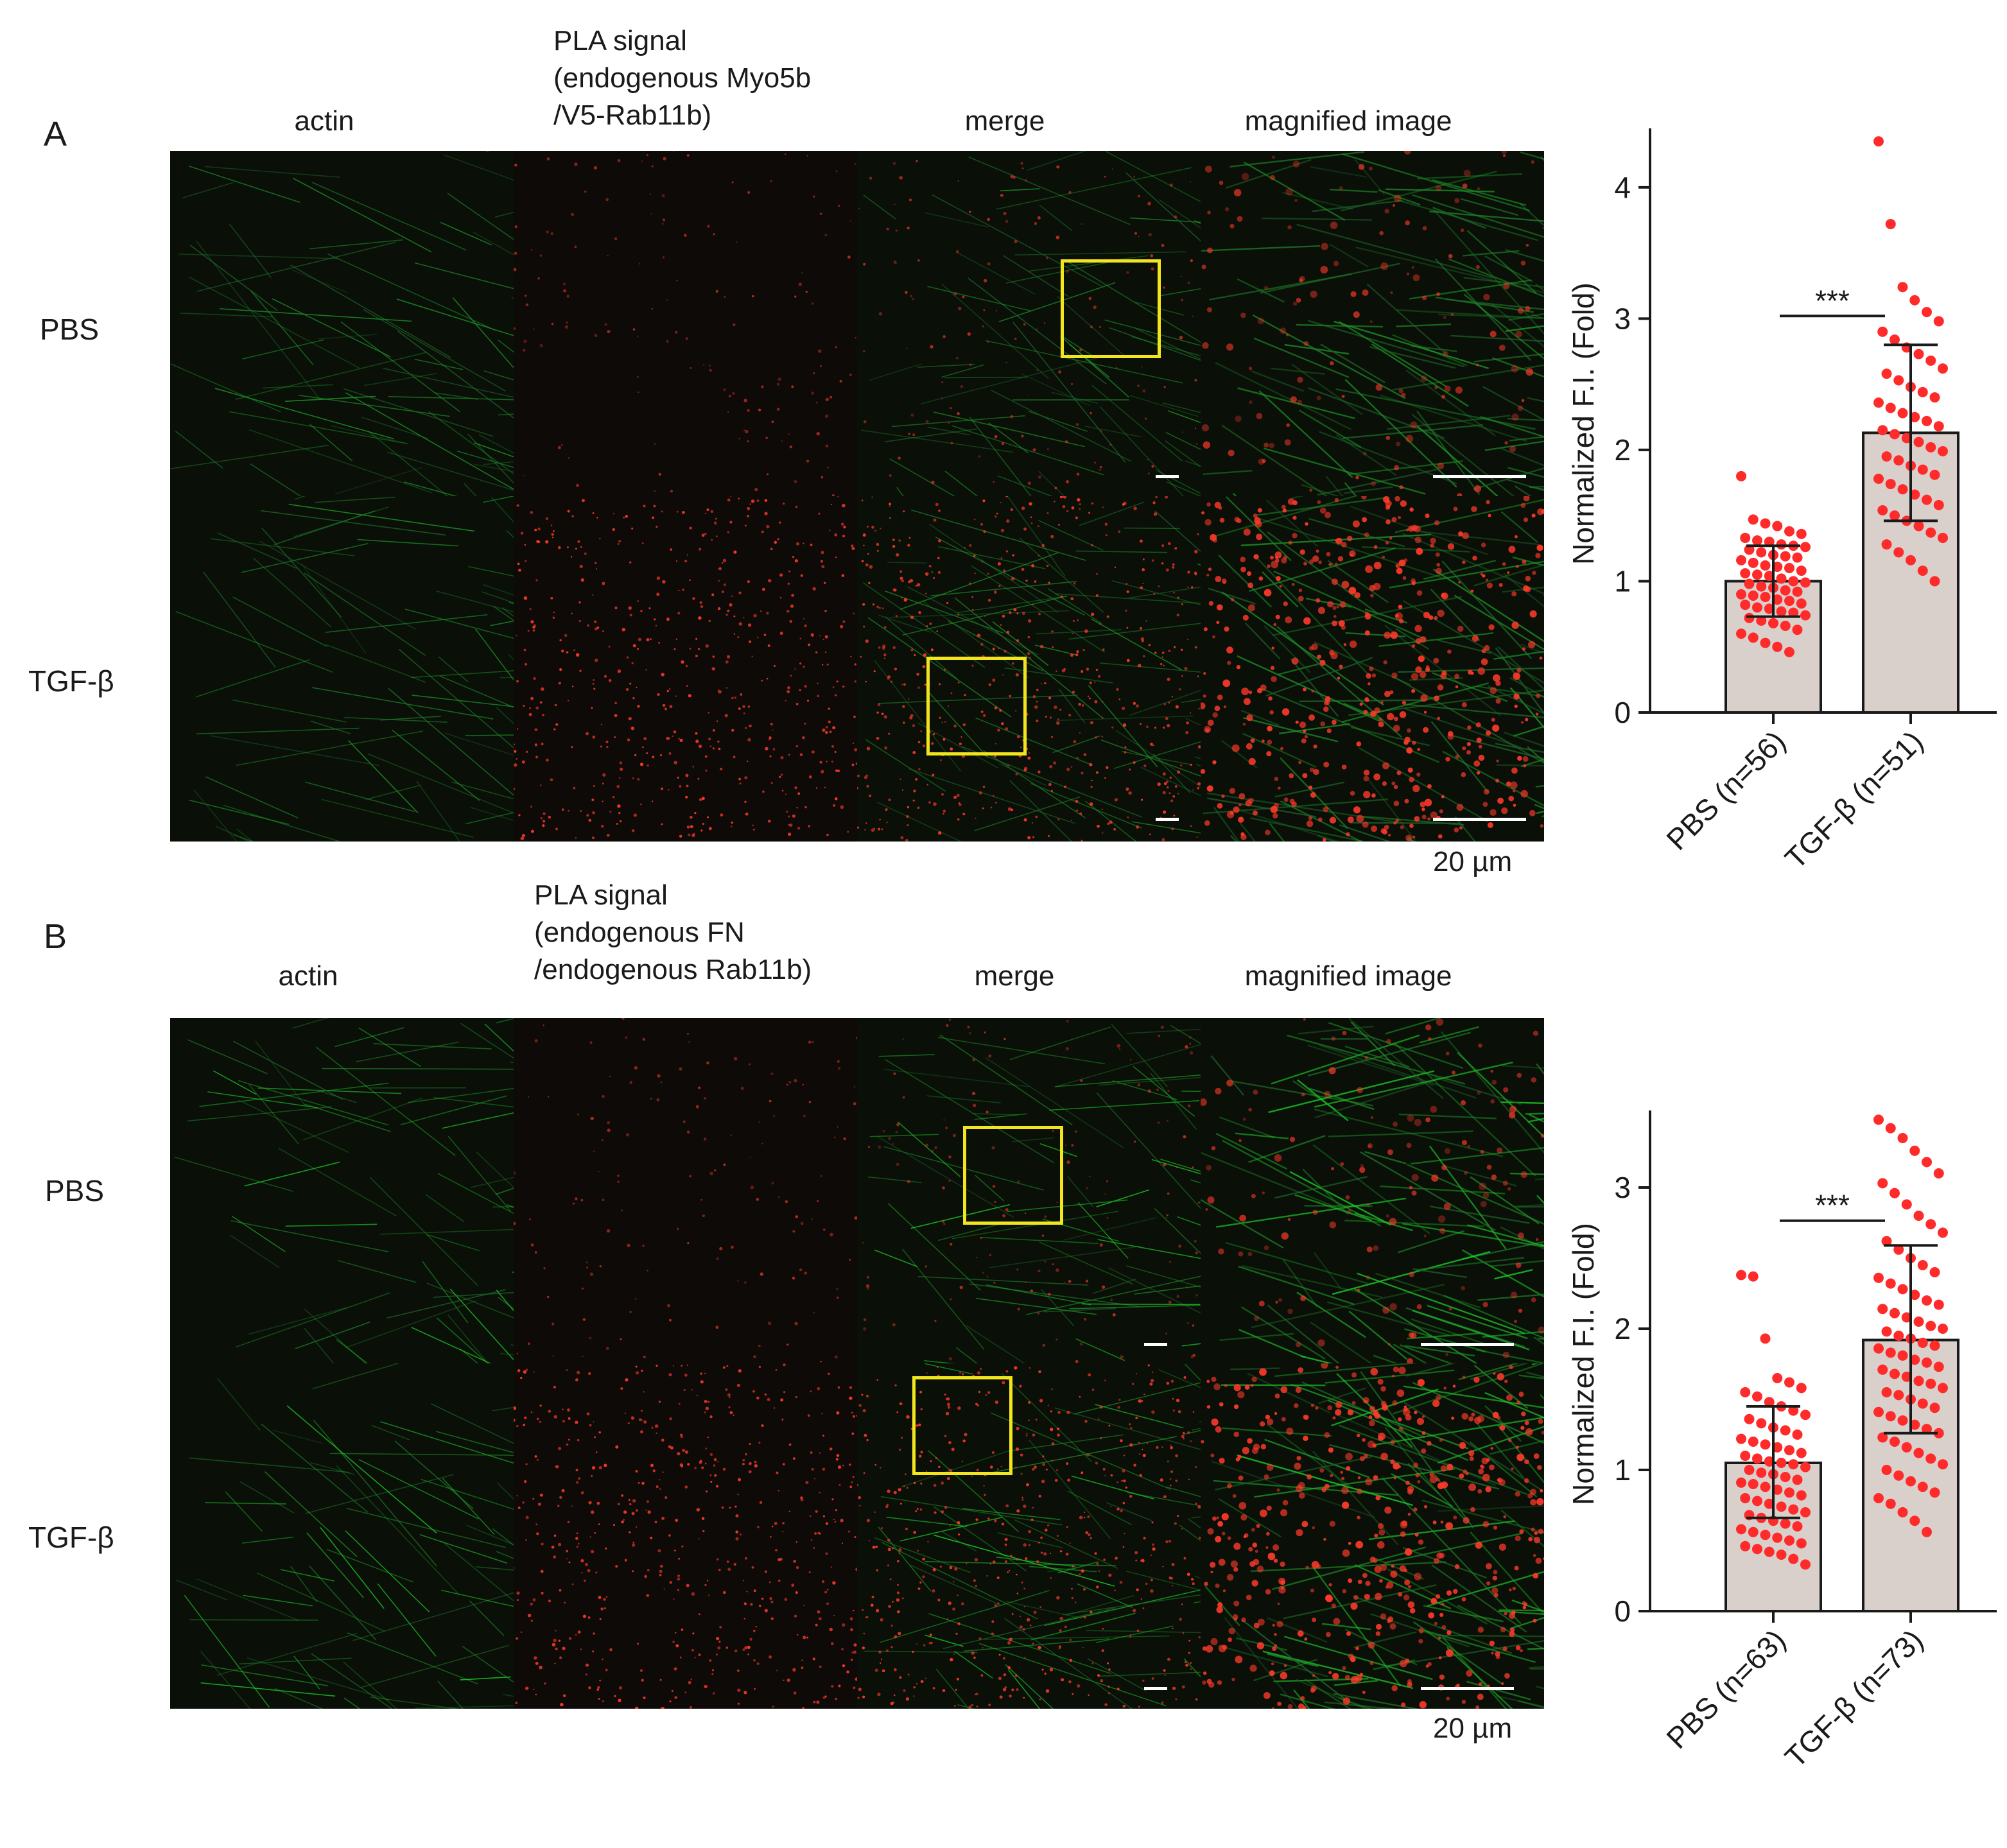 The image size is (2007, 1848). I want to click on panel-b-header-actin: actin, so click(308, 976).